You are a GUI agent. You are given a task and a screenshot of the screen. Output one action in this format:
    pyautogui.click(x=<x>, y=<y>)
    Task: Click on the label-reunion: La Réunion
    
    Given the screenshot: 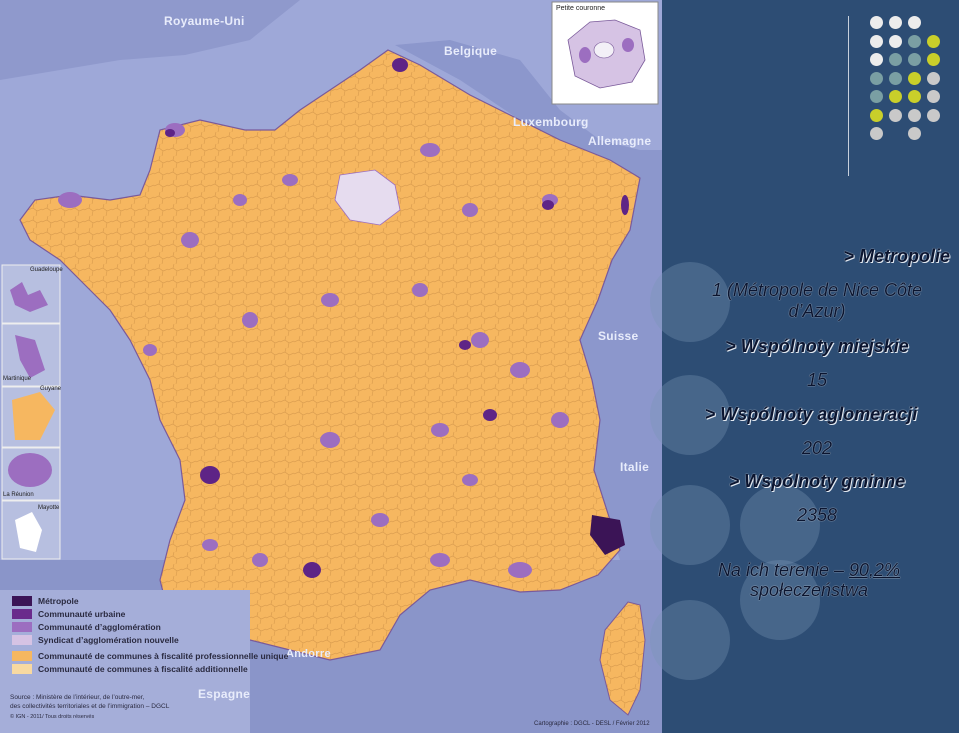 What is the action you would take?
    pyautogui.click(x=18, y=495)
    